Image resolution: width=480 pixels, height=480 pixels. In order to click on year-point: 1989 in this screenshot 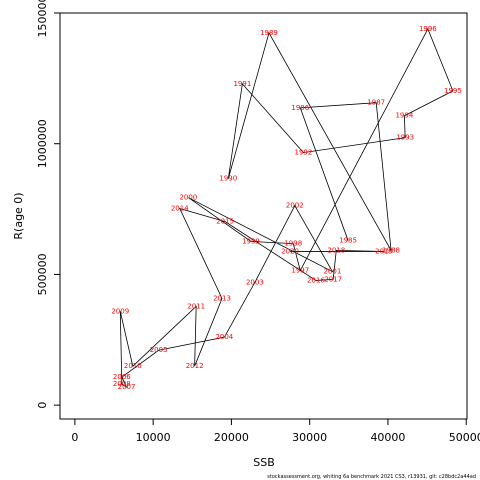, I will do `click(269, 33)`.